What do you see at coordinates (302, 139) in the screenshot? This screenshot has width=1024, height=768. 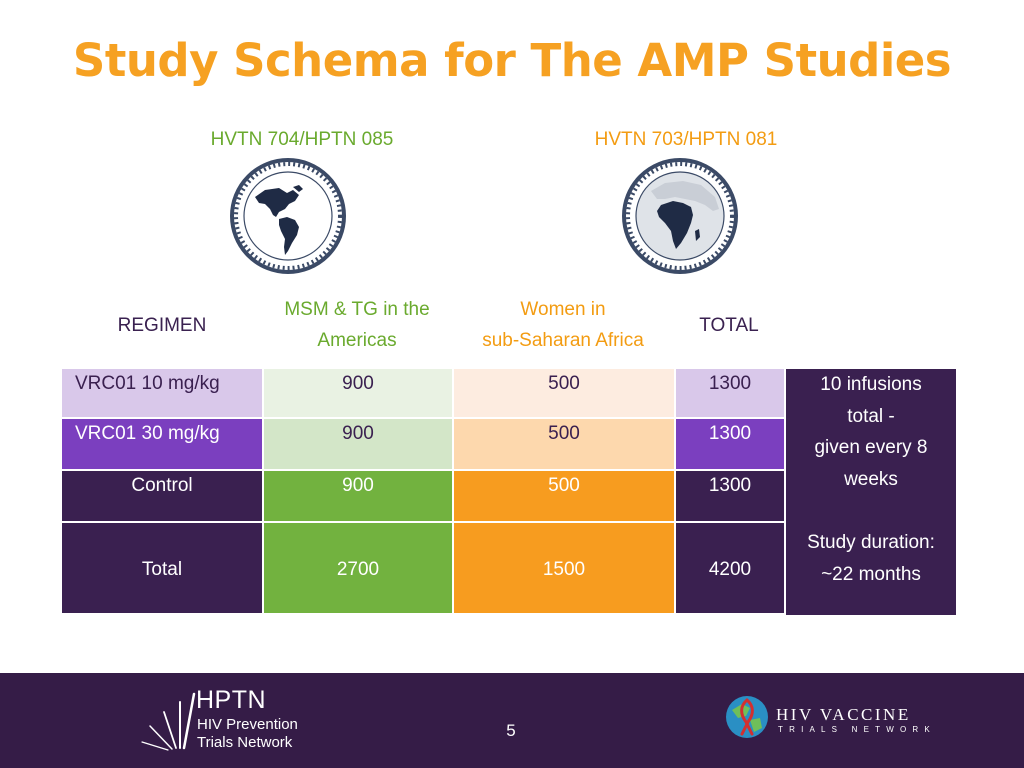 I see `study-label-704: HVTN 704/HPTN 085` at bounding box center [302, 139].